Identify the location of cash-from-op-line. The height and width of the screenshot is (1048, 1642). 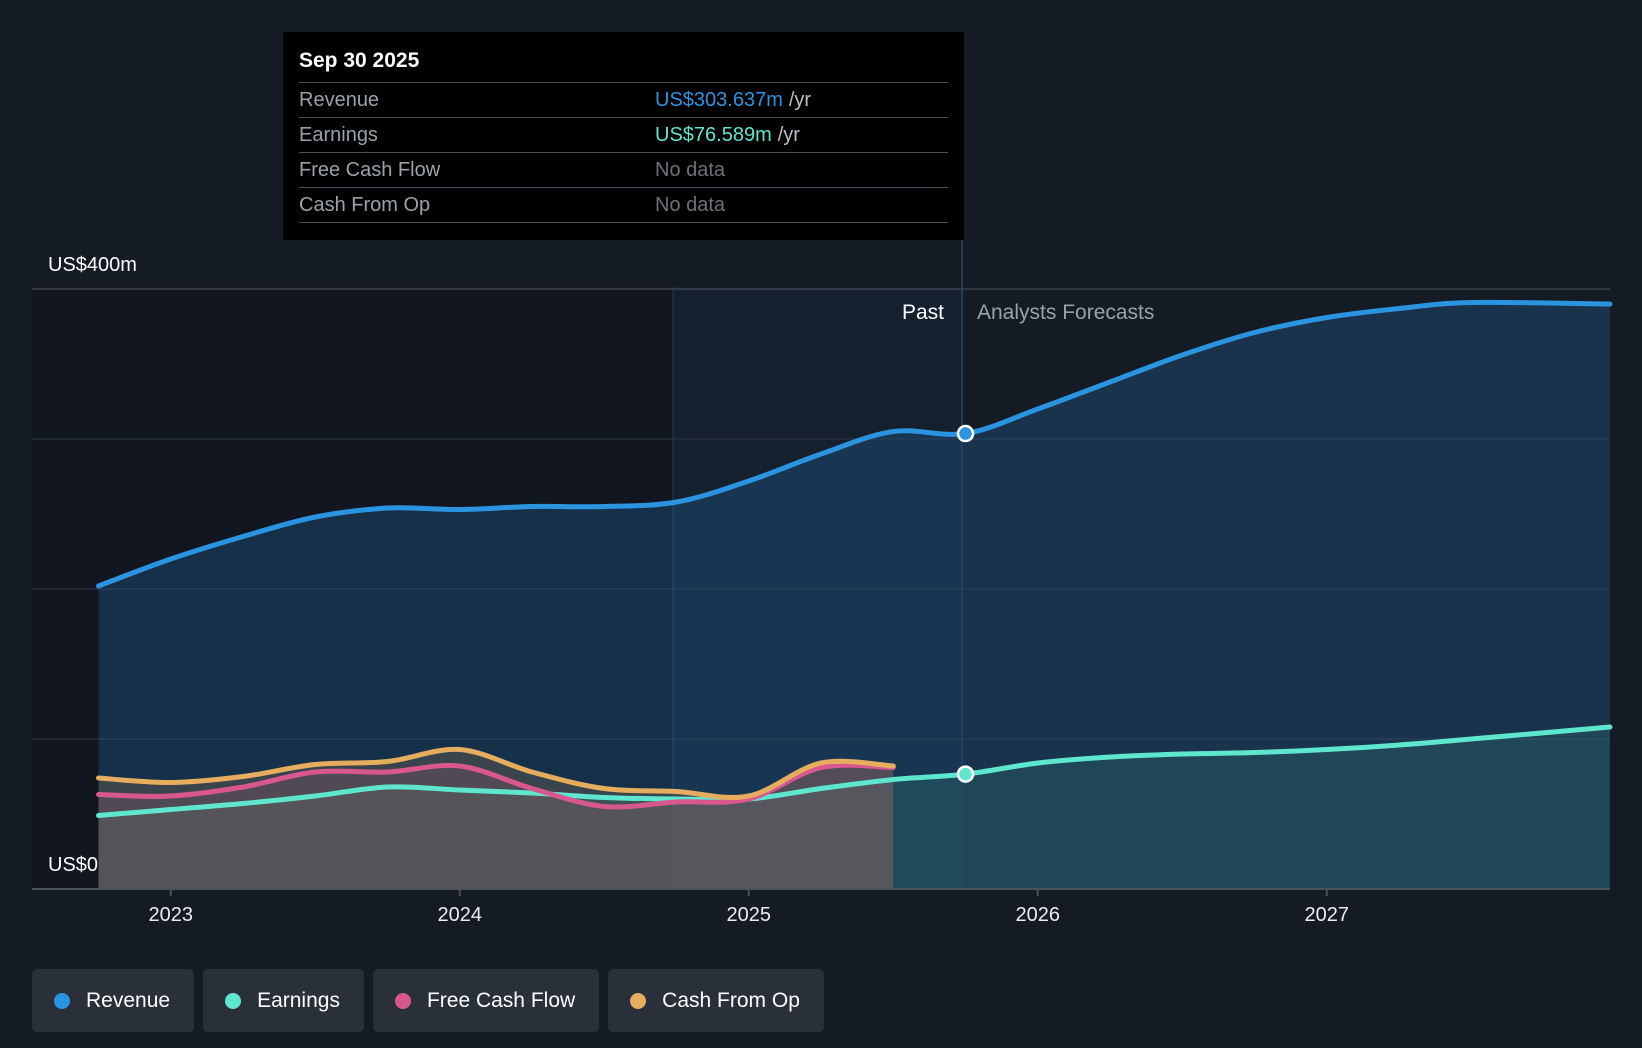
(496, 773).